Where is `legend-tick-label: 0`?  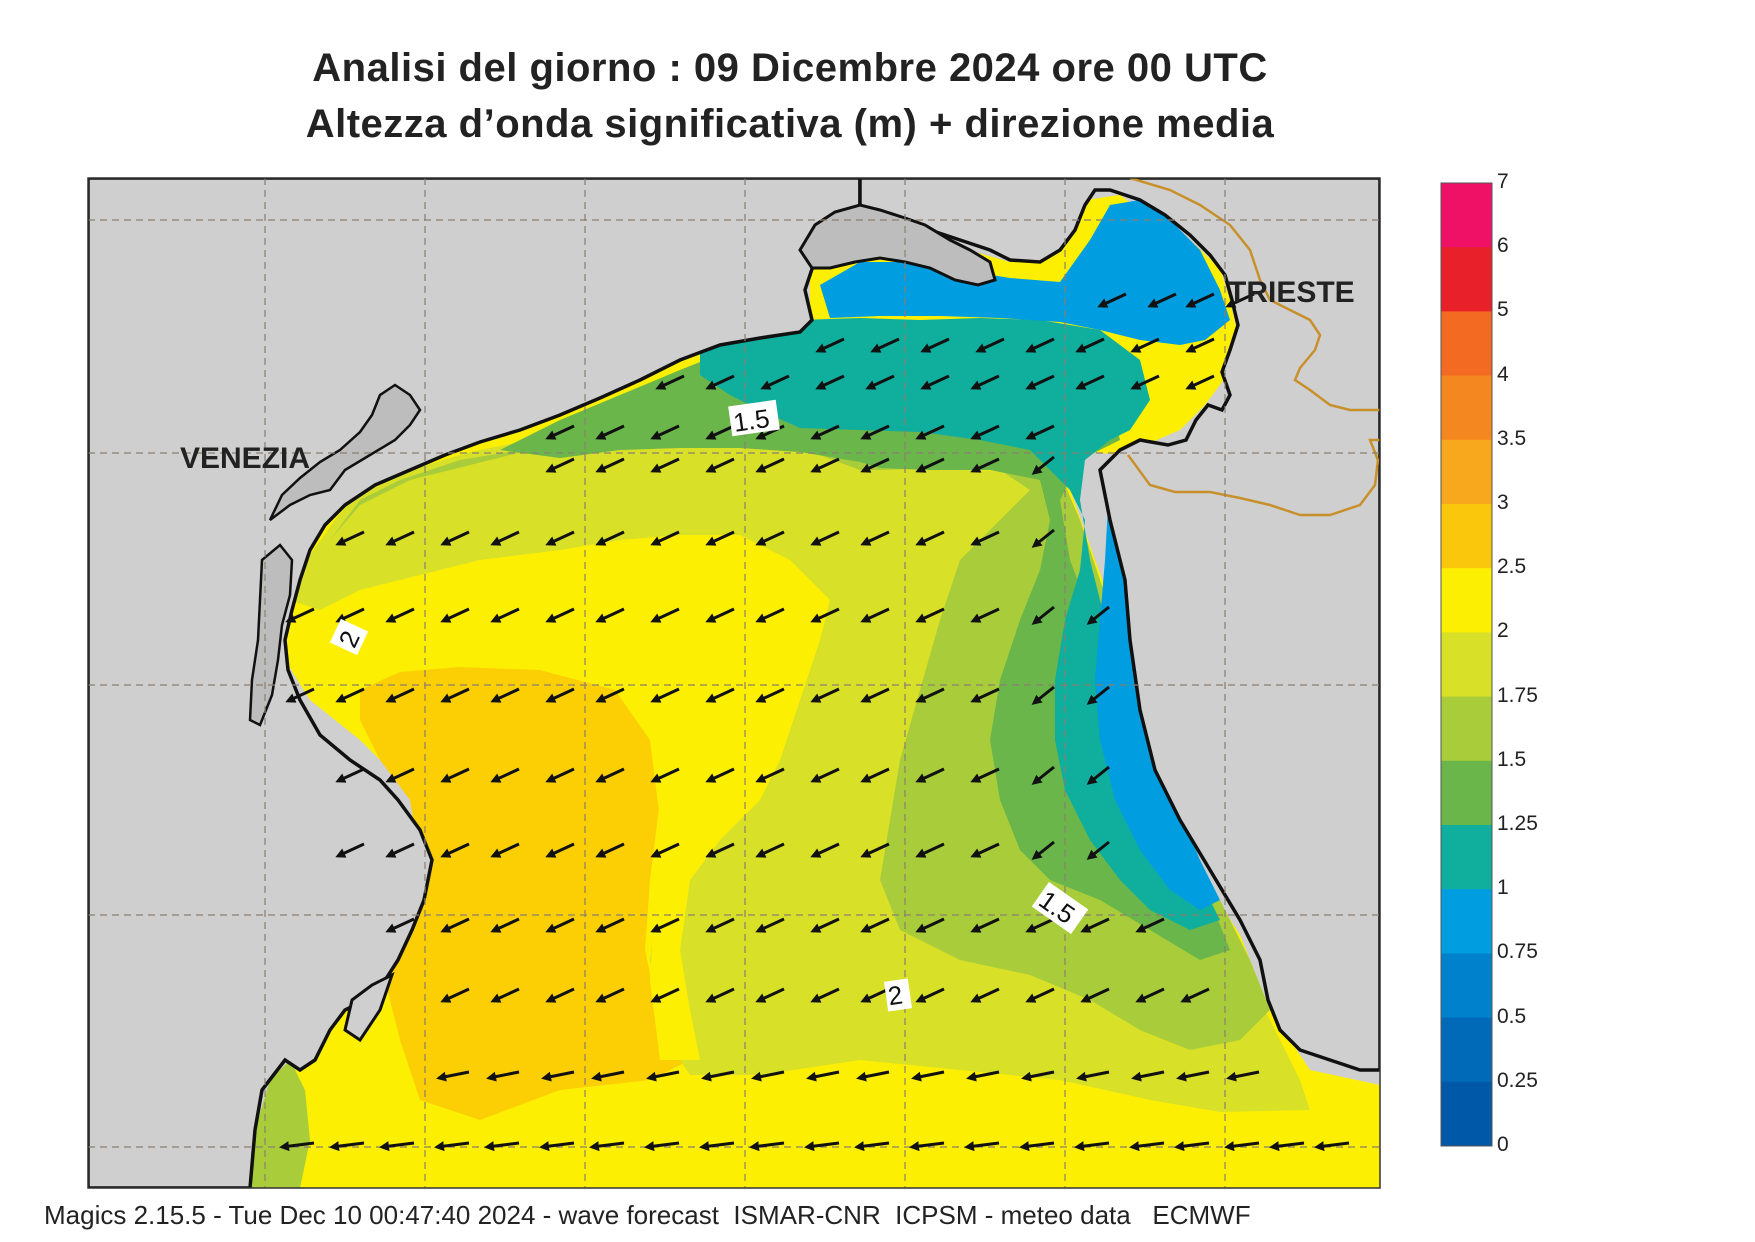 legend-tick-label: 0 is located at coordinates (1503, 1144).